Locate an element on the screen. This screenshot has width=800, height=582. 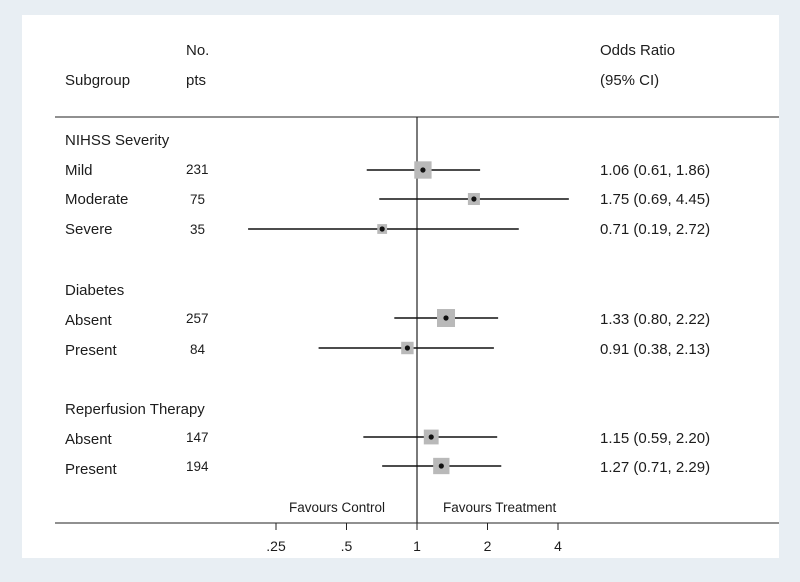
odds-ratio-header-line1: Odds Ratio is located at coordinates (638, 50).